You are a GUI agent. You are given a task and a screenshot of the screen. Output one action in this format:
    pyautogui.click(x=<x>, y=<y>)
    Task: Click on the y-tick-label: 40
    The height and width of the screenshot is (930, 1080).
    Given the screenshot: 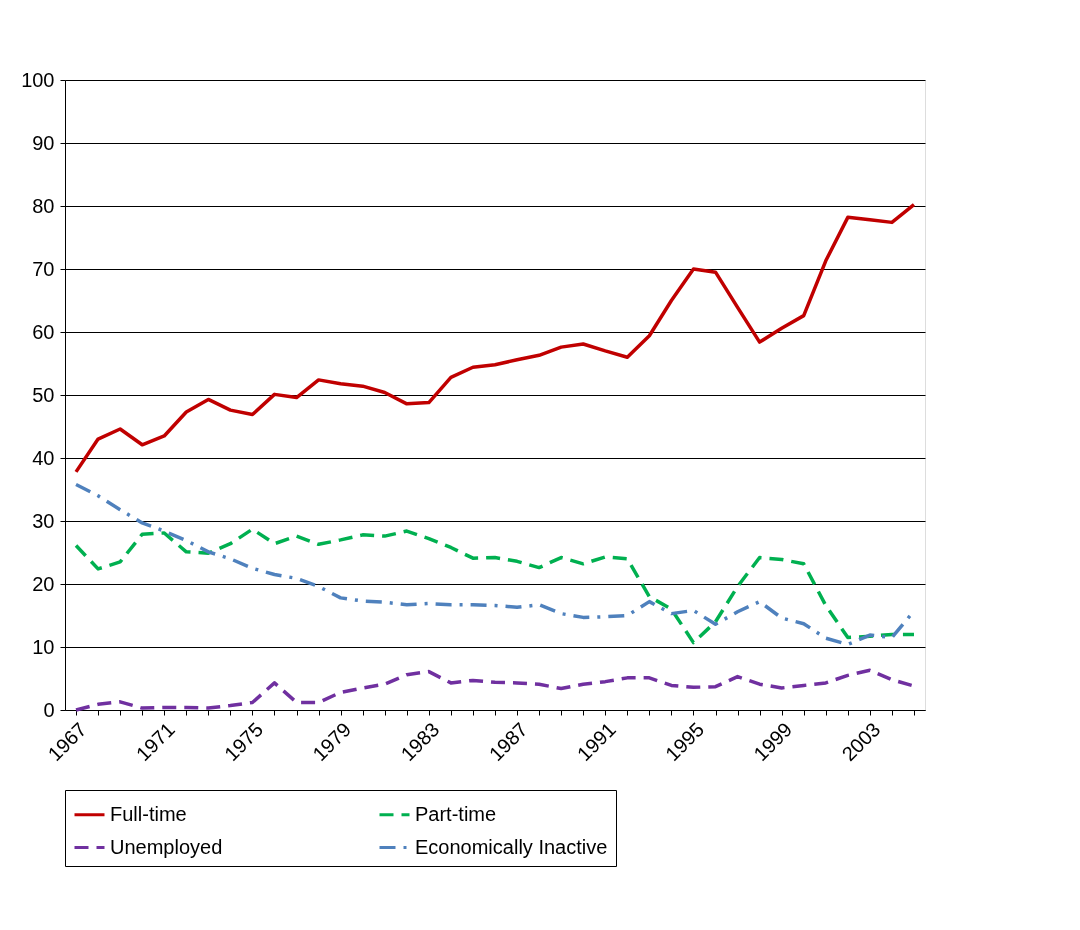 What is the action you would take?
    pyautogui.click(x=43, y=457)
    